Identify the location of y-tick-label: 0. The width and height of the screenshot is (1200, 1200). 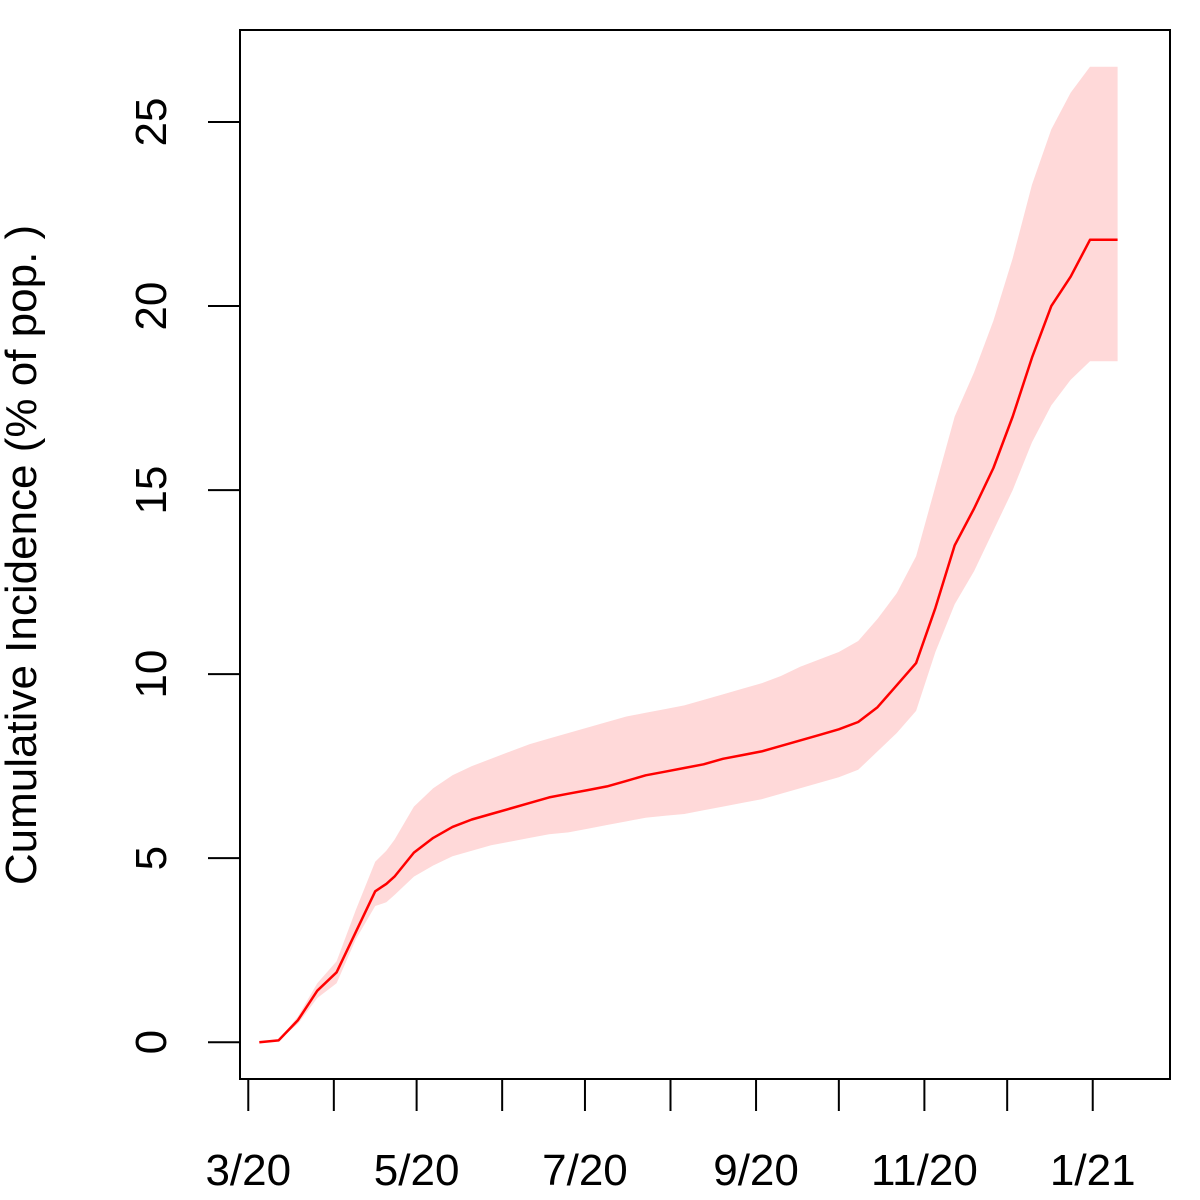
(151, 1042).